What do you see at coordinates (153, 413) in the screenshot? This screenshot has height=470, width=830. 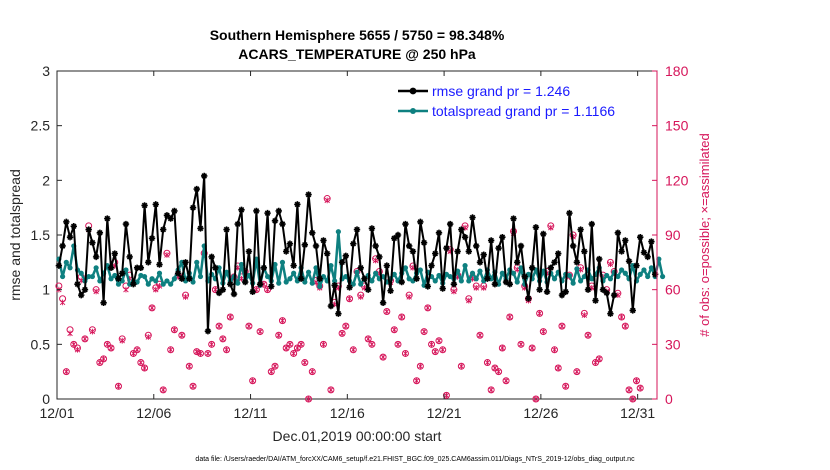 I see `x-tick-label: 12/06` at bounding box center [153, 413].